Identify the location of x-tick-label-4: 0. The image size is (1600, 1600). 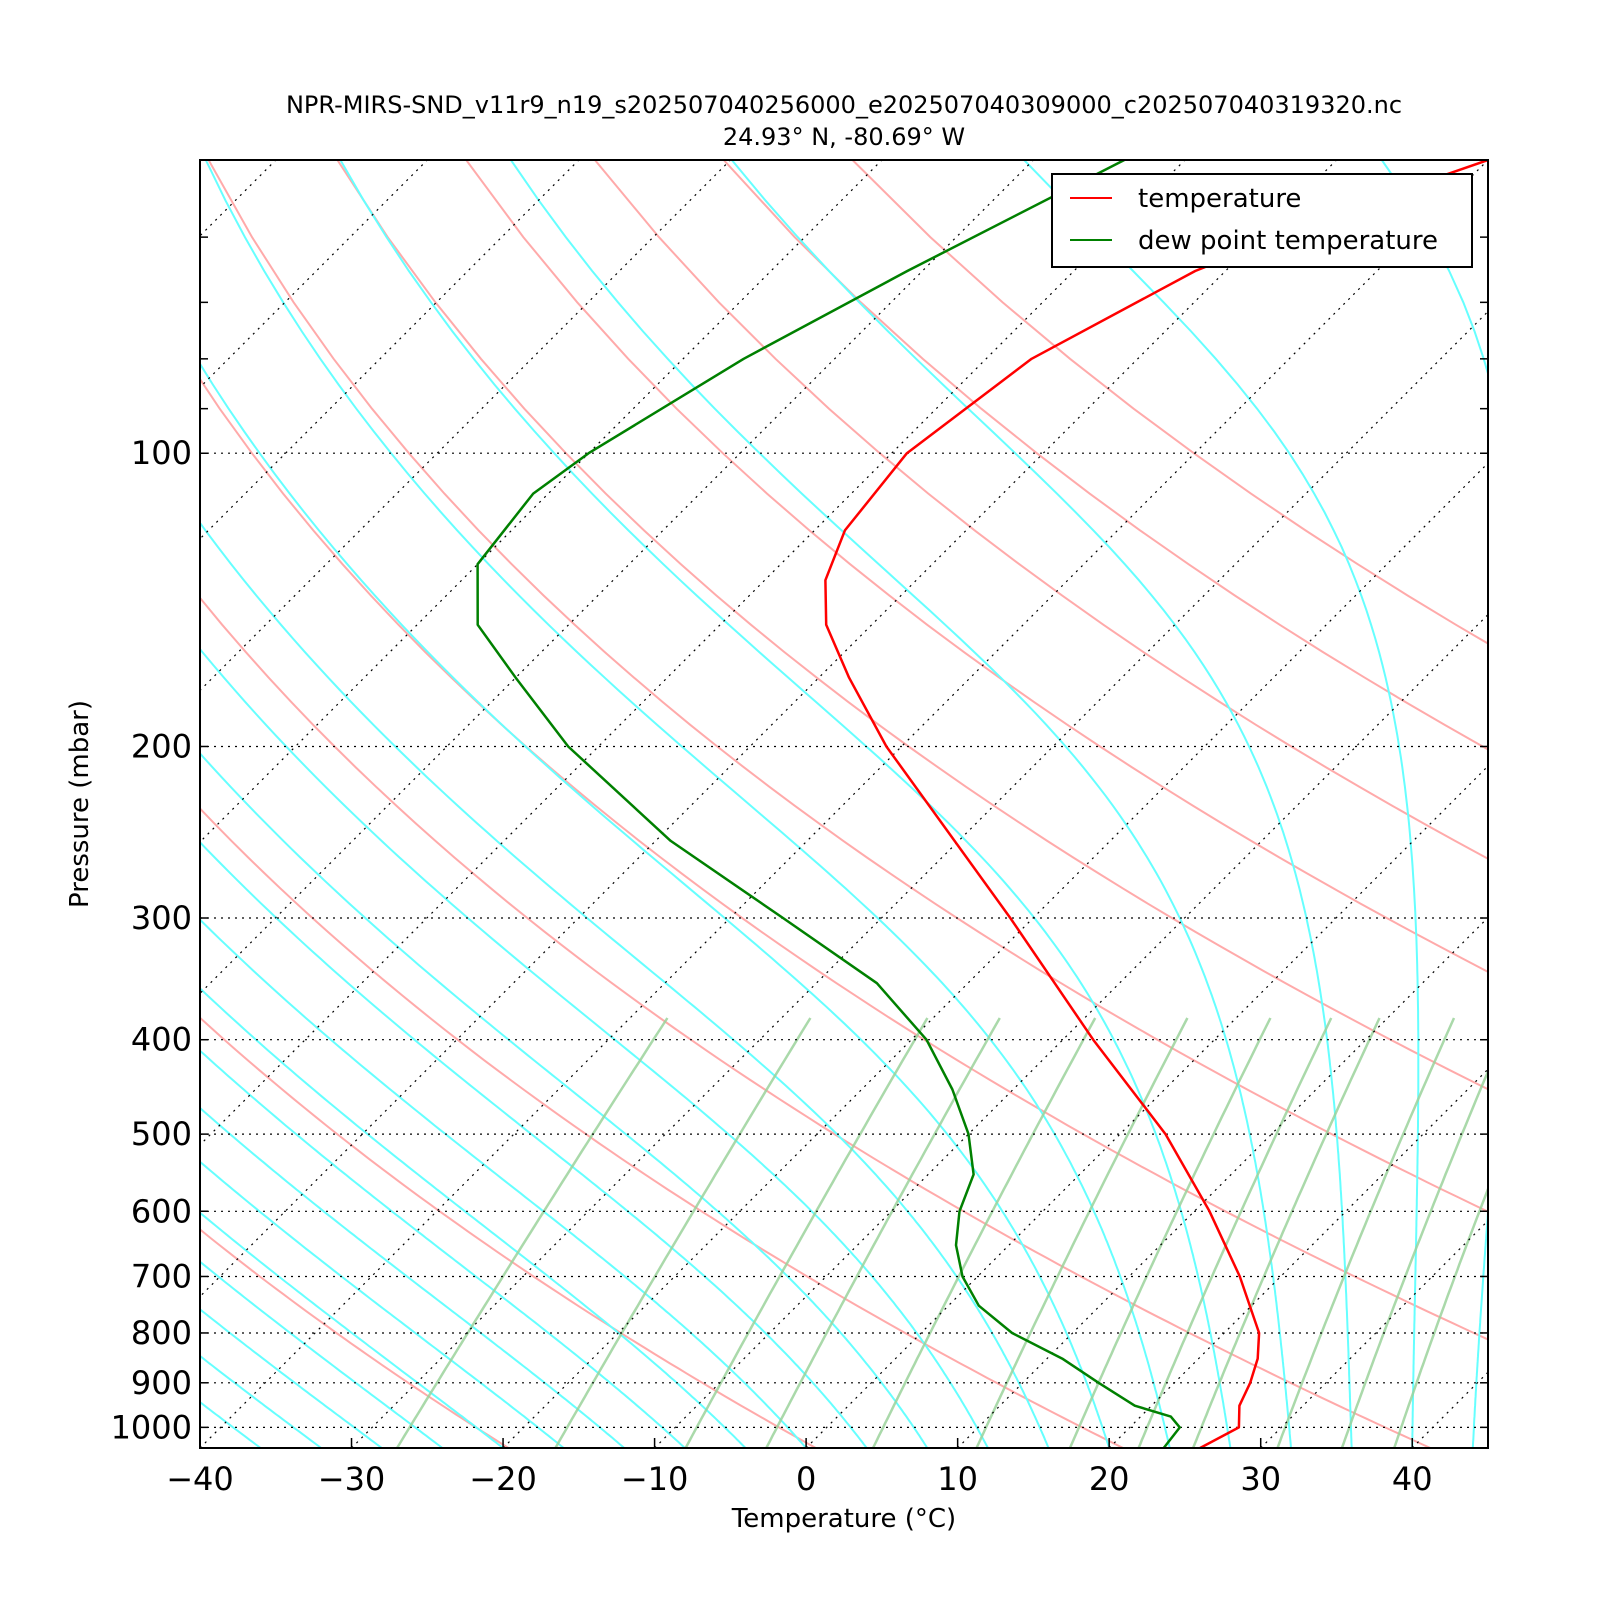
(806, 1479).